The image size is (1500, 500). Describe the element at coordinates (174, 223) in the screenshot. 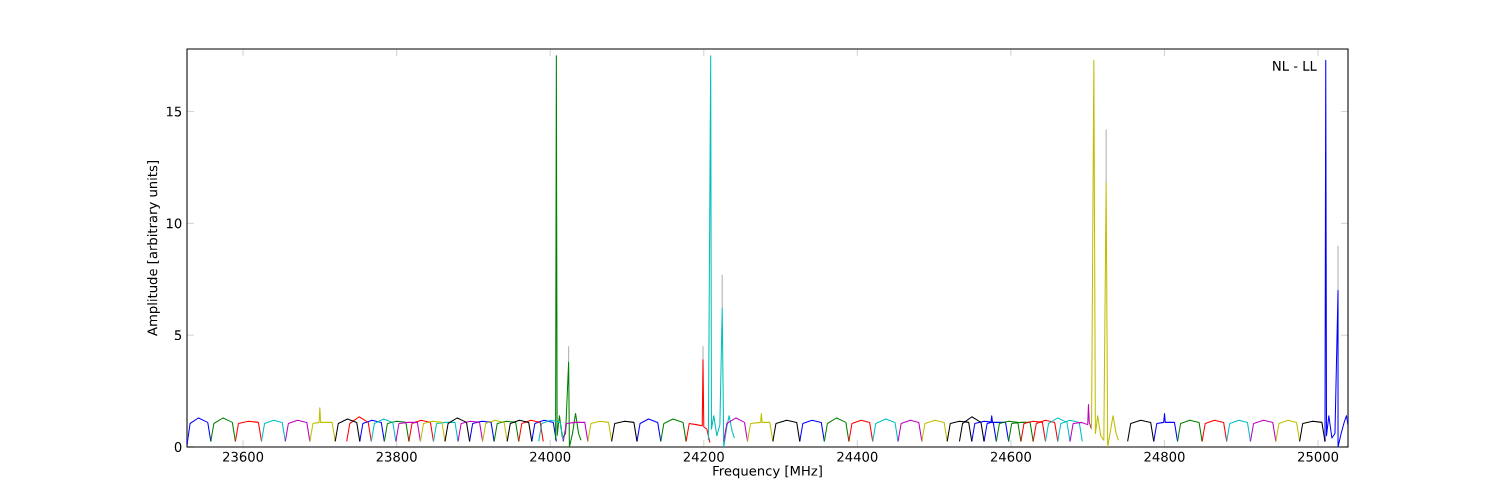

I see `y-tick-label: 10` at that location.